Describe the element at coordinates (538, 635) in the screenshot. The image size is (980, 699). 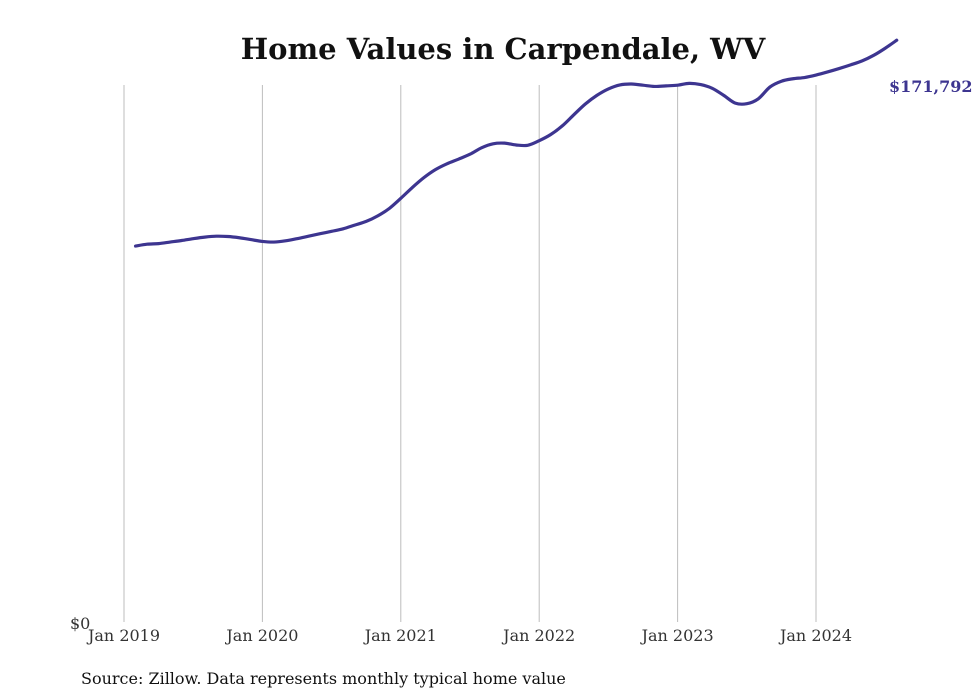
I see `x-tick-label-3: Jan 2022` at that location.